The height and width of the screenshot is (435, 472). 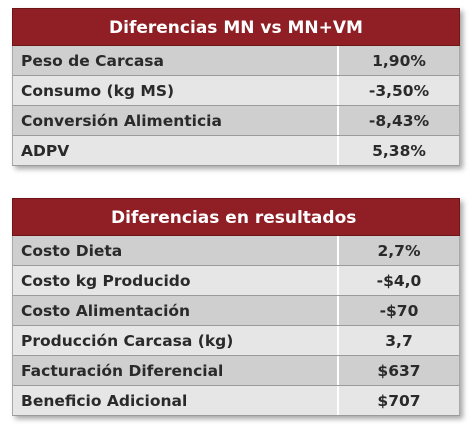 What do you see at coordinates (399, 370) in the screenshot?
I see `row-value: $637` at bounding box center [399, 370].